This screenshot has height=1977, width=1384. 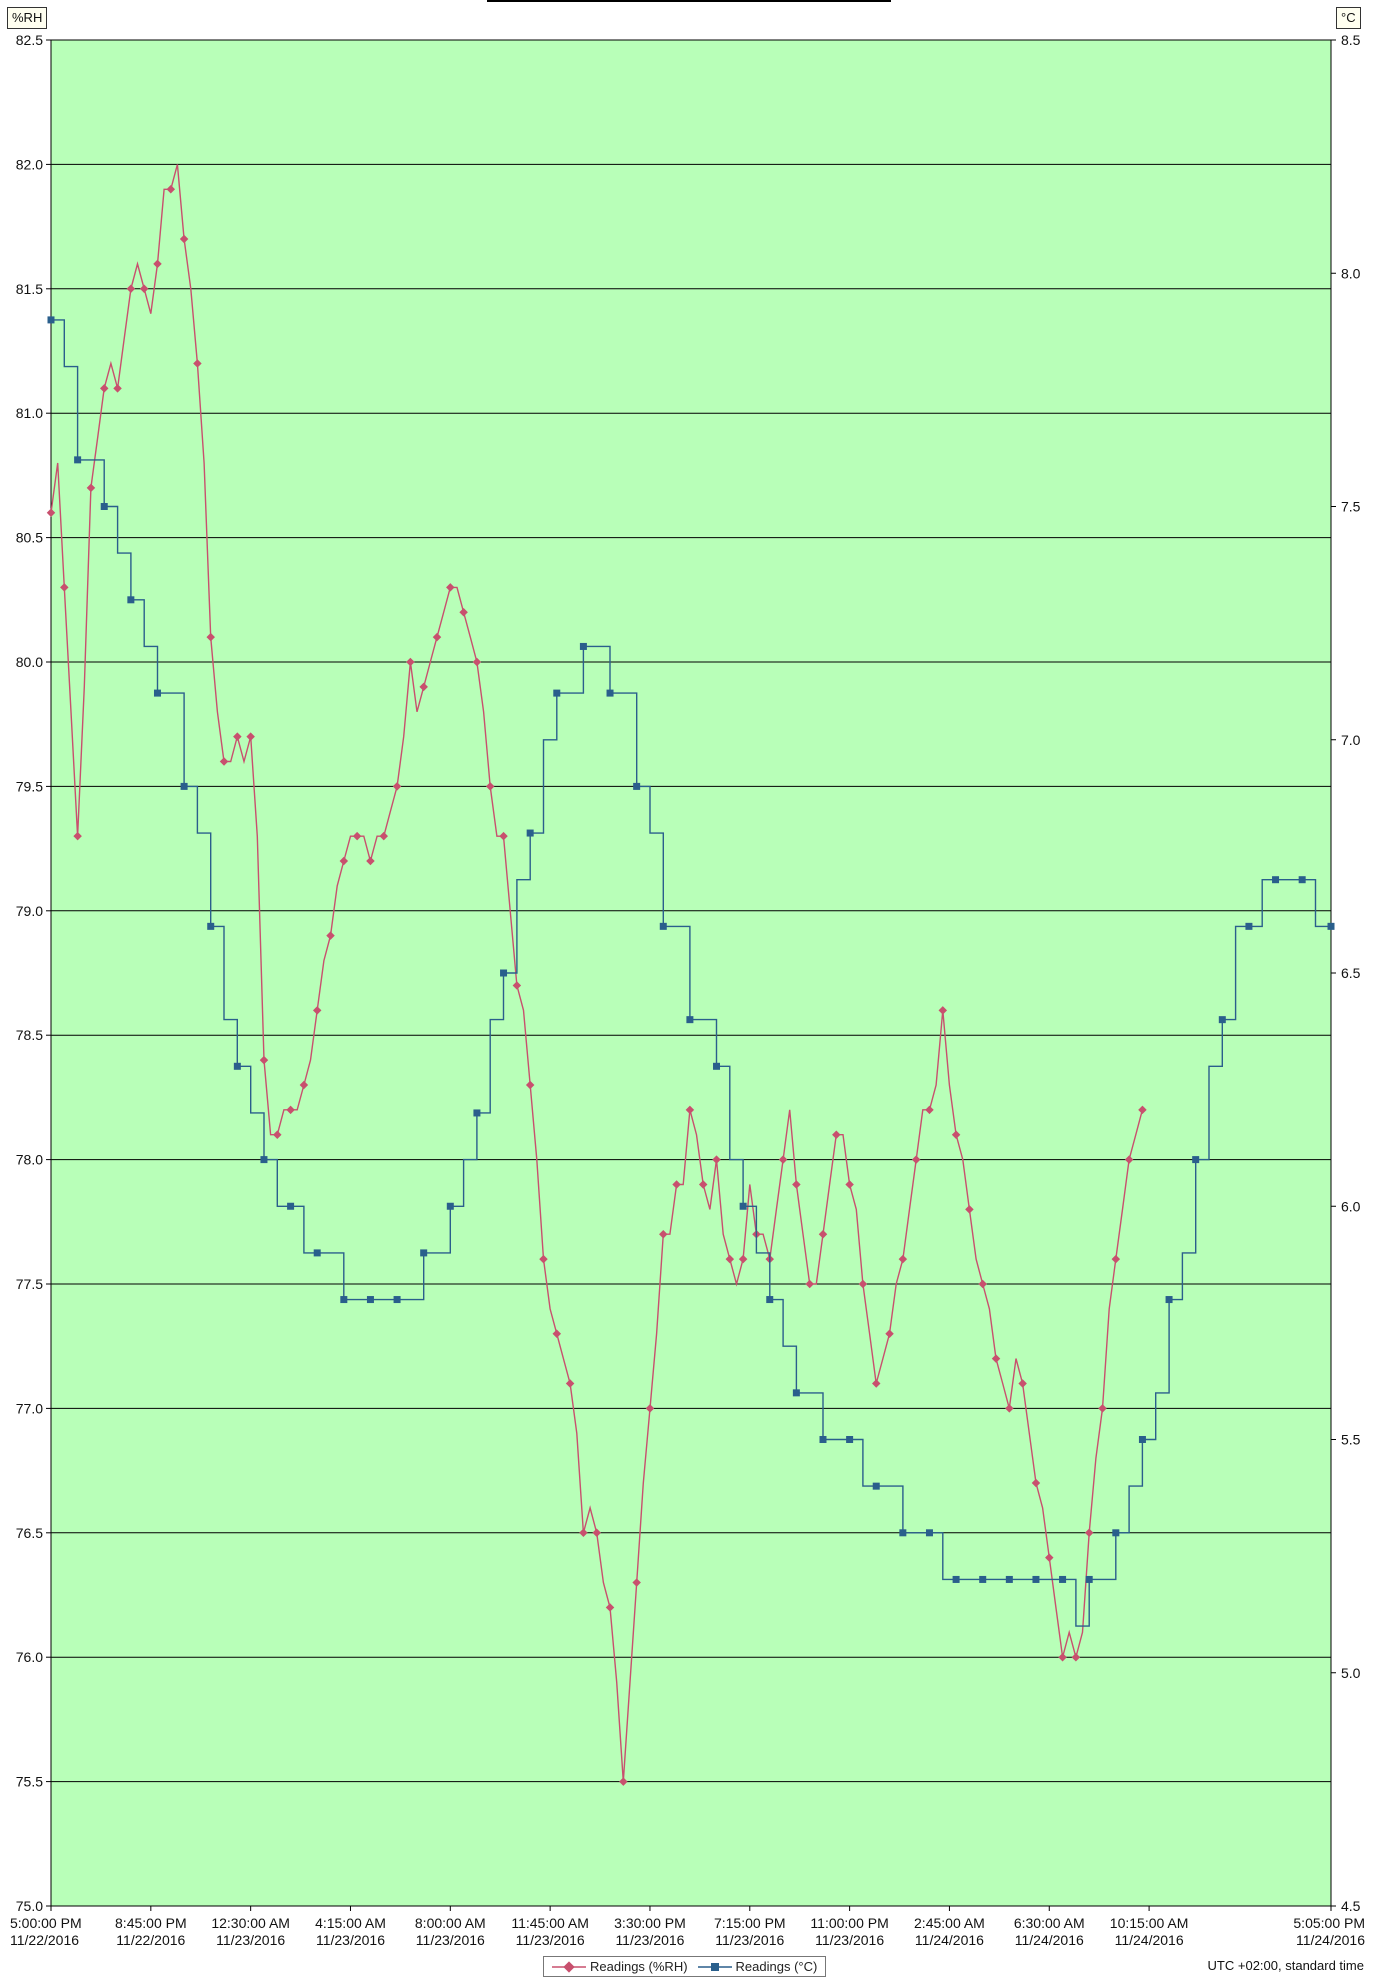 I want to click on y-left-tick-label: 81.0, so click(x=29, y=413).